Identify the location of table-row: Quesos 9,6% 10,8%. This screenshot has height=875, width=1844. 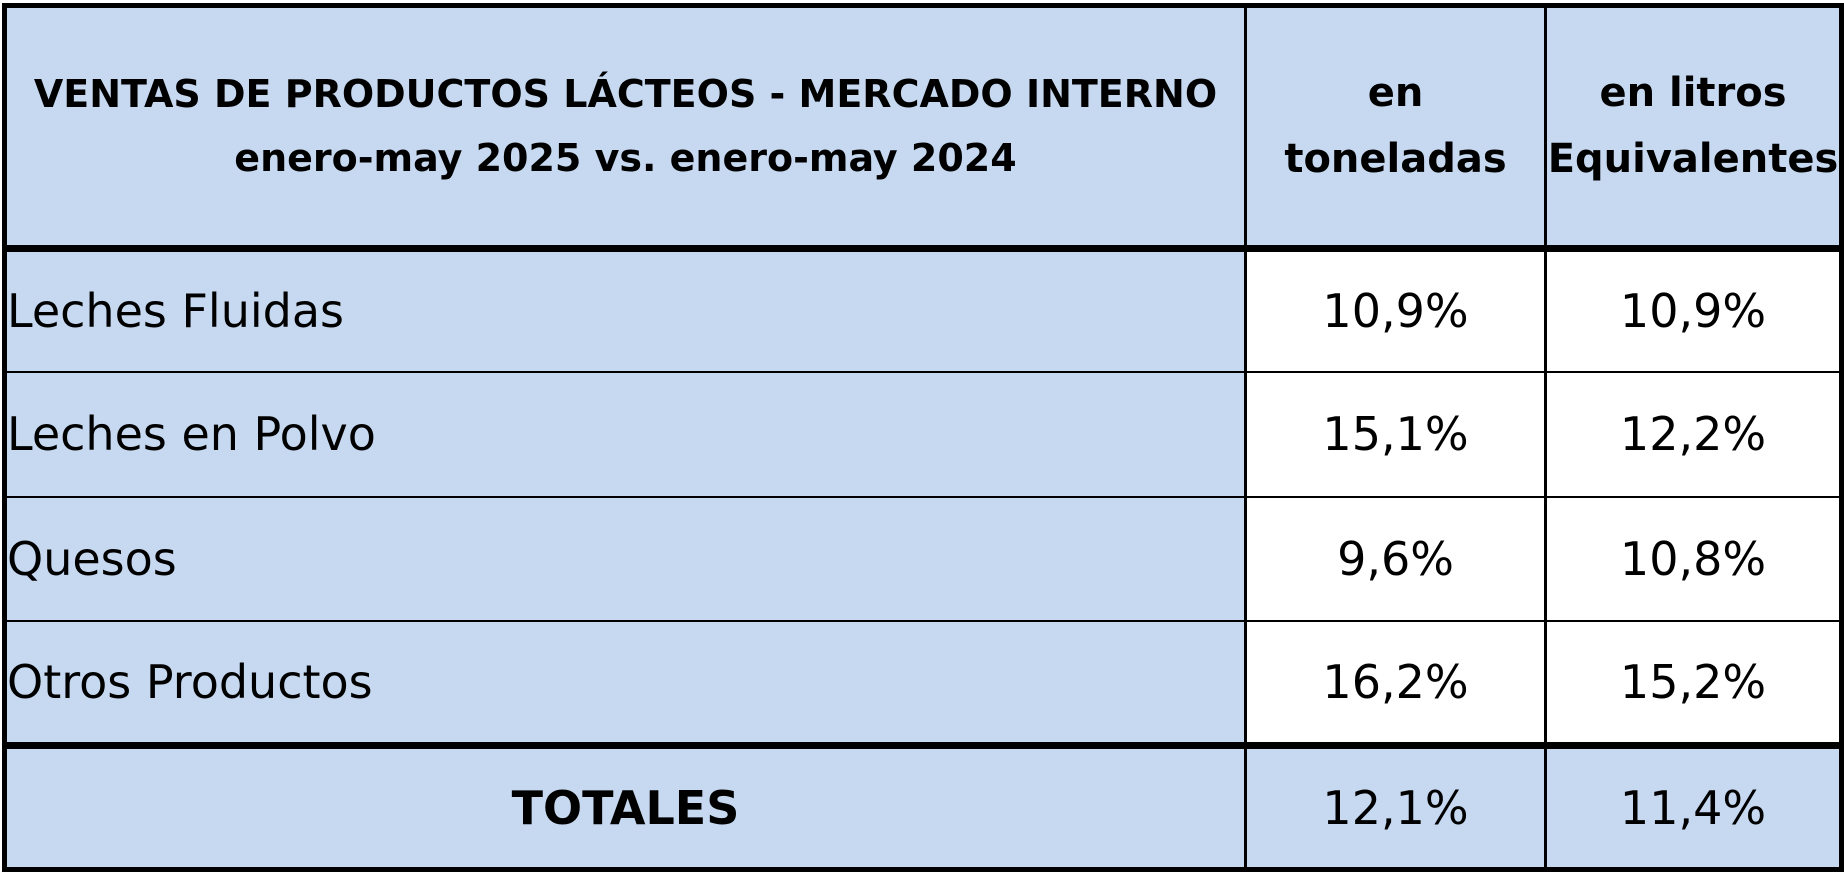
(923, 559).